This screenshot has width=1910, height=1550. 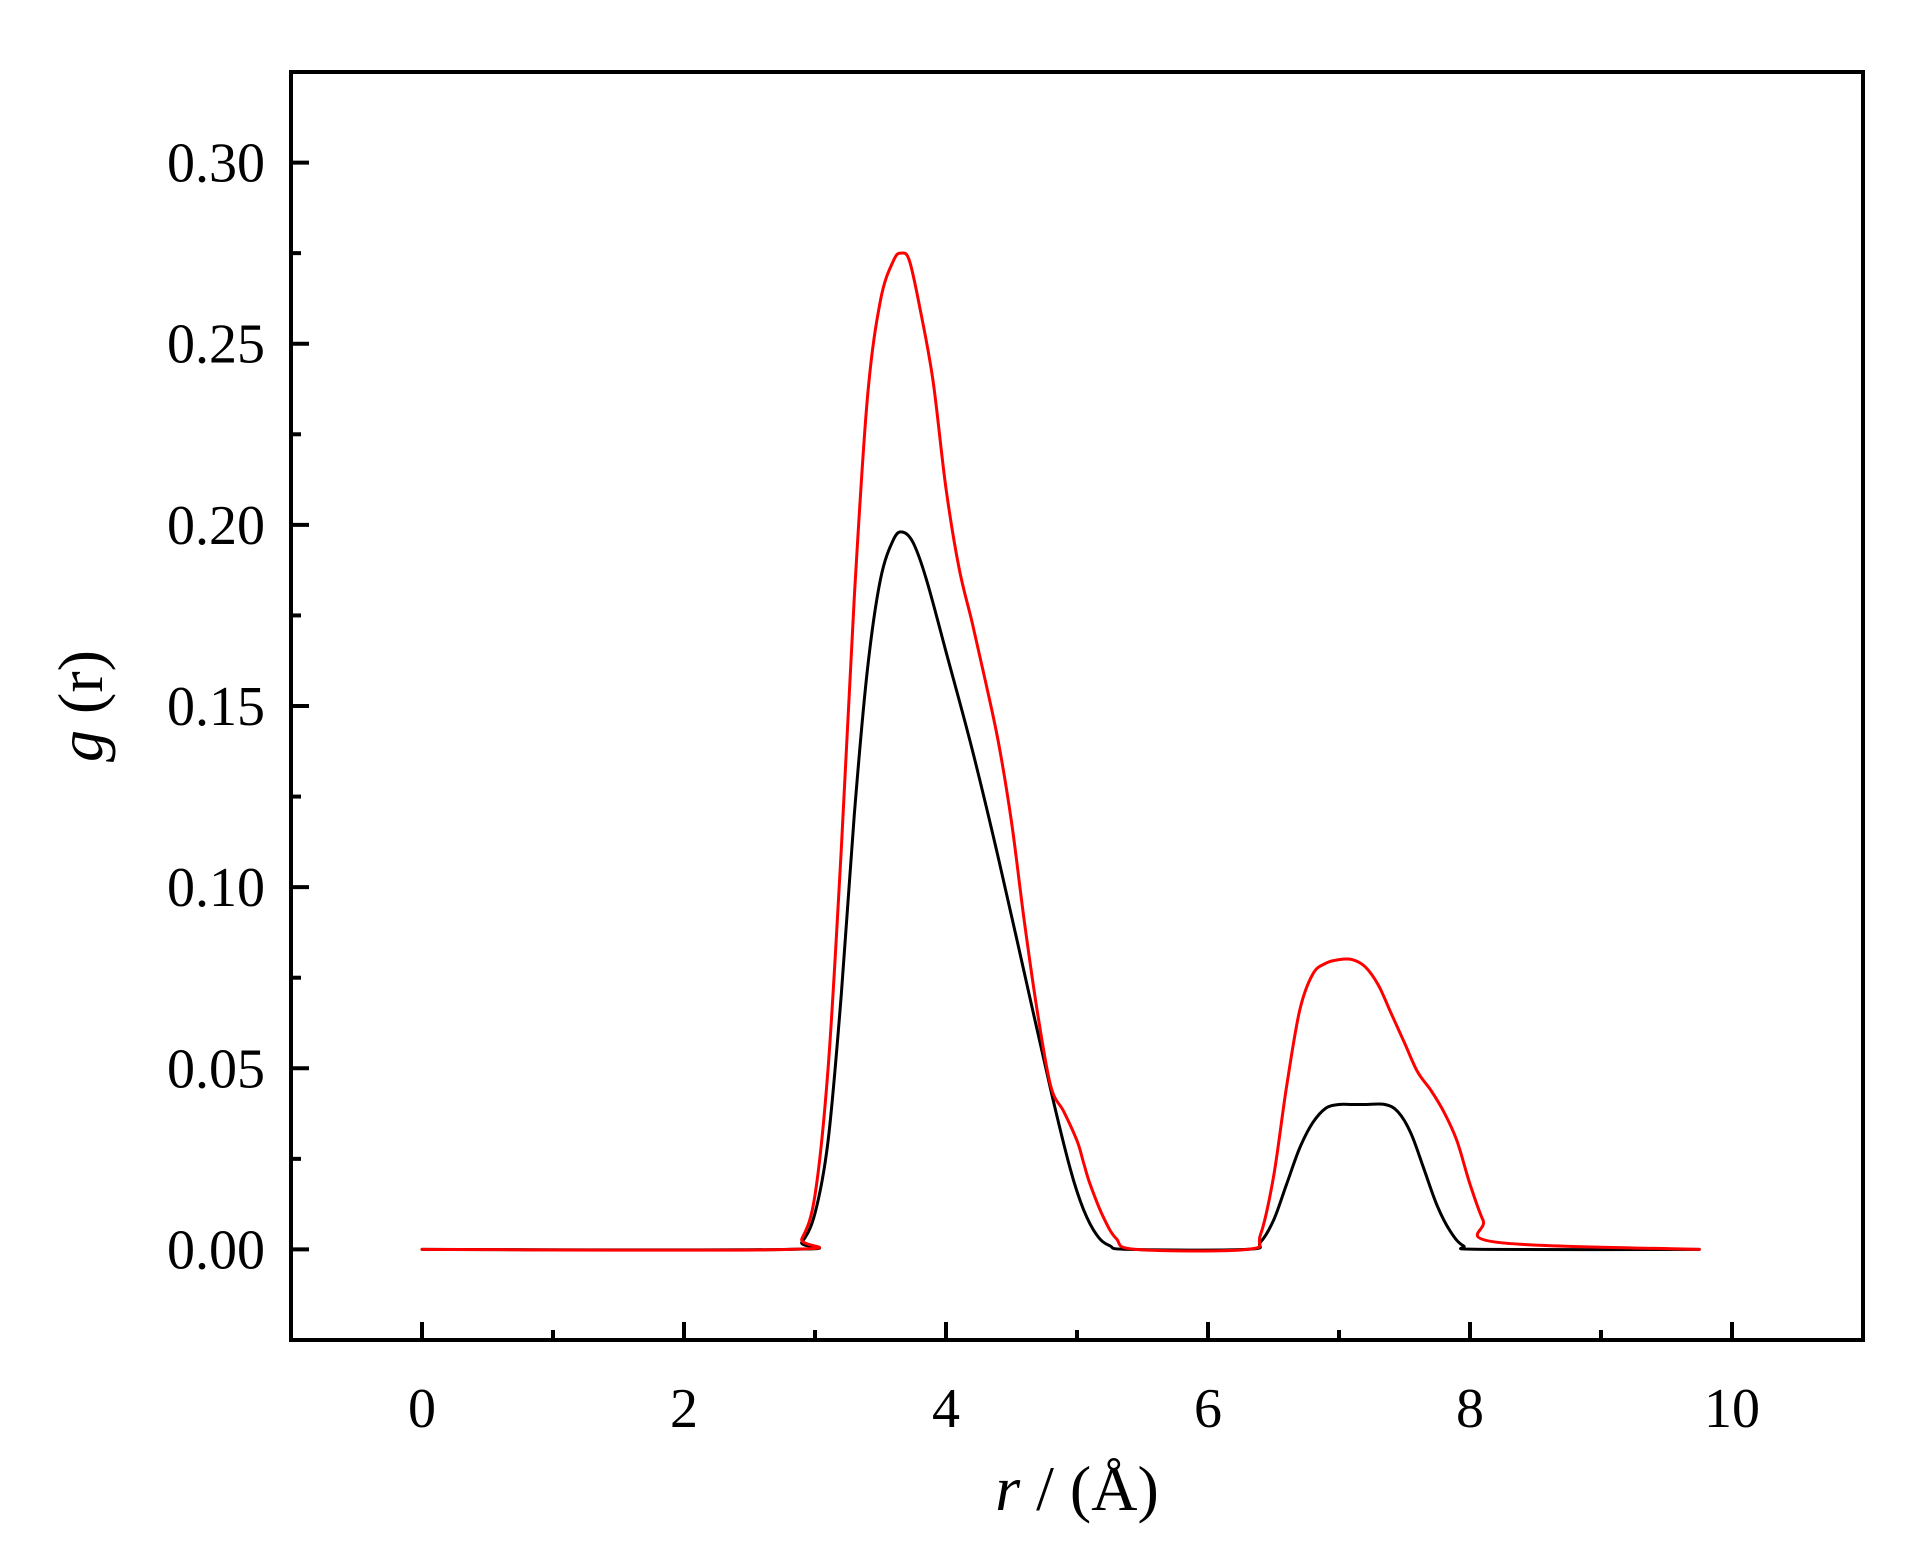 I want to click on y-tick-label: 0.00, so click(x=216, y=1250).